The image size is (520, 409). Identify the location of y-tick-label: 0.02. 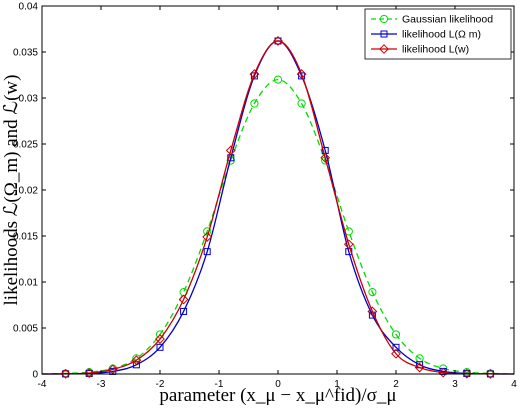
(29, 191).